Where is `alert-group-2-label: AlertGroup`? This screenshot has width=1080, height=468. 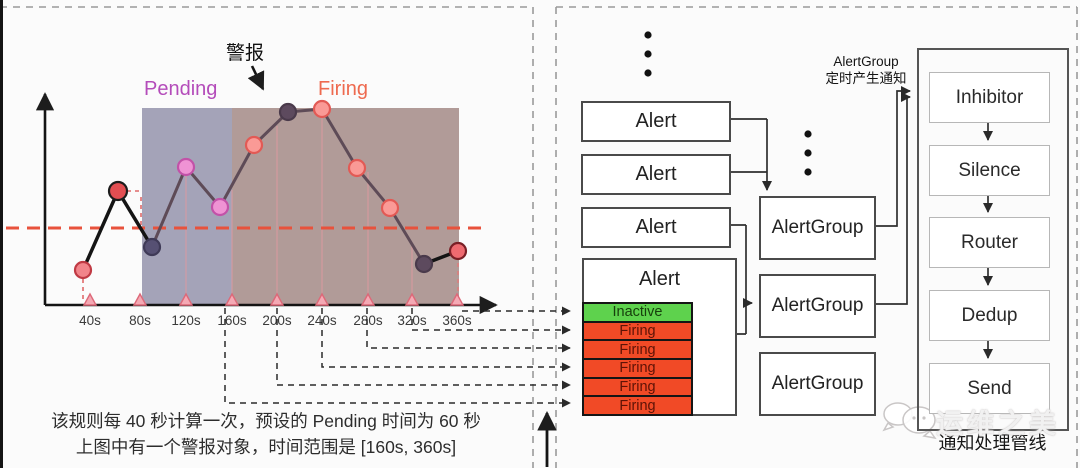
alert-group-2-label: AlertGroup is located at coordinates (817, 305).